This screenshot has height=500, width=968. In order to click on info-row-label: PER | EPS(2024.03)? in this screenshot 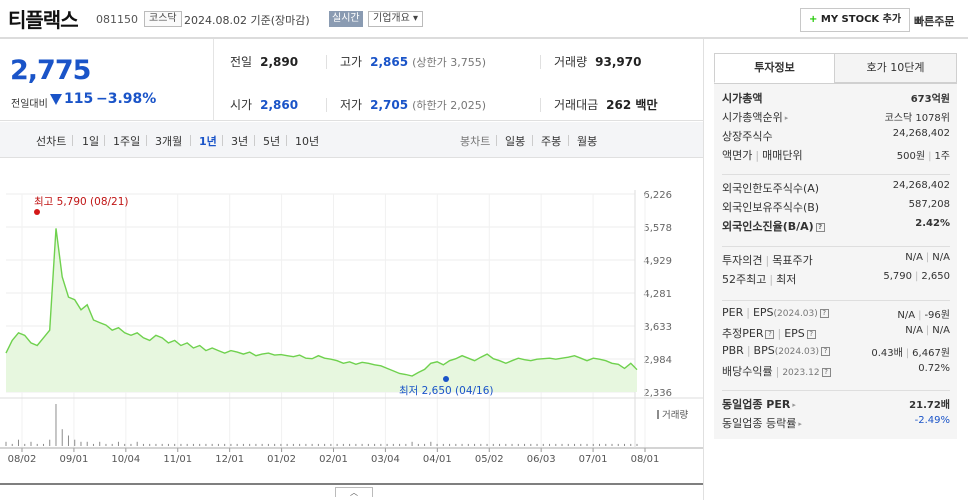, I will do `click(775, 312)`.